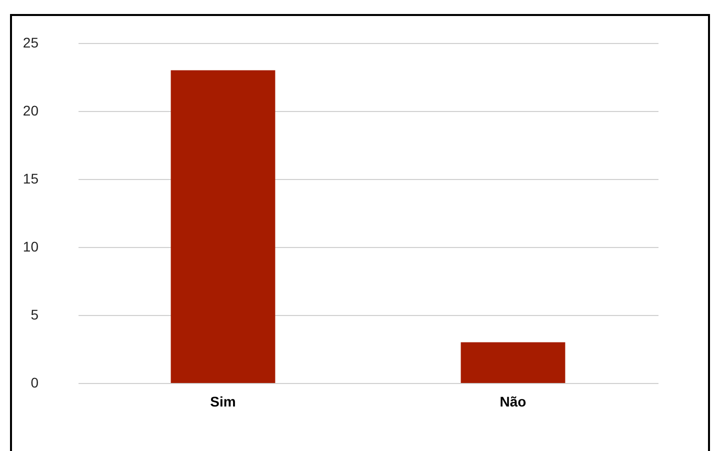 The height and width of the screenshot is (451, 714). I want to click on x-tick-label: Sim, so click(223, 402).